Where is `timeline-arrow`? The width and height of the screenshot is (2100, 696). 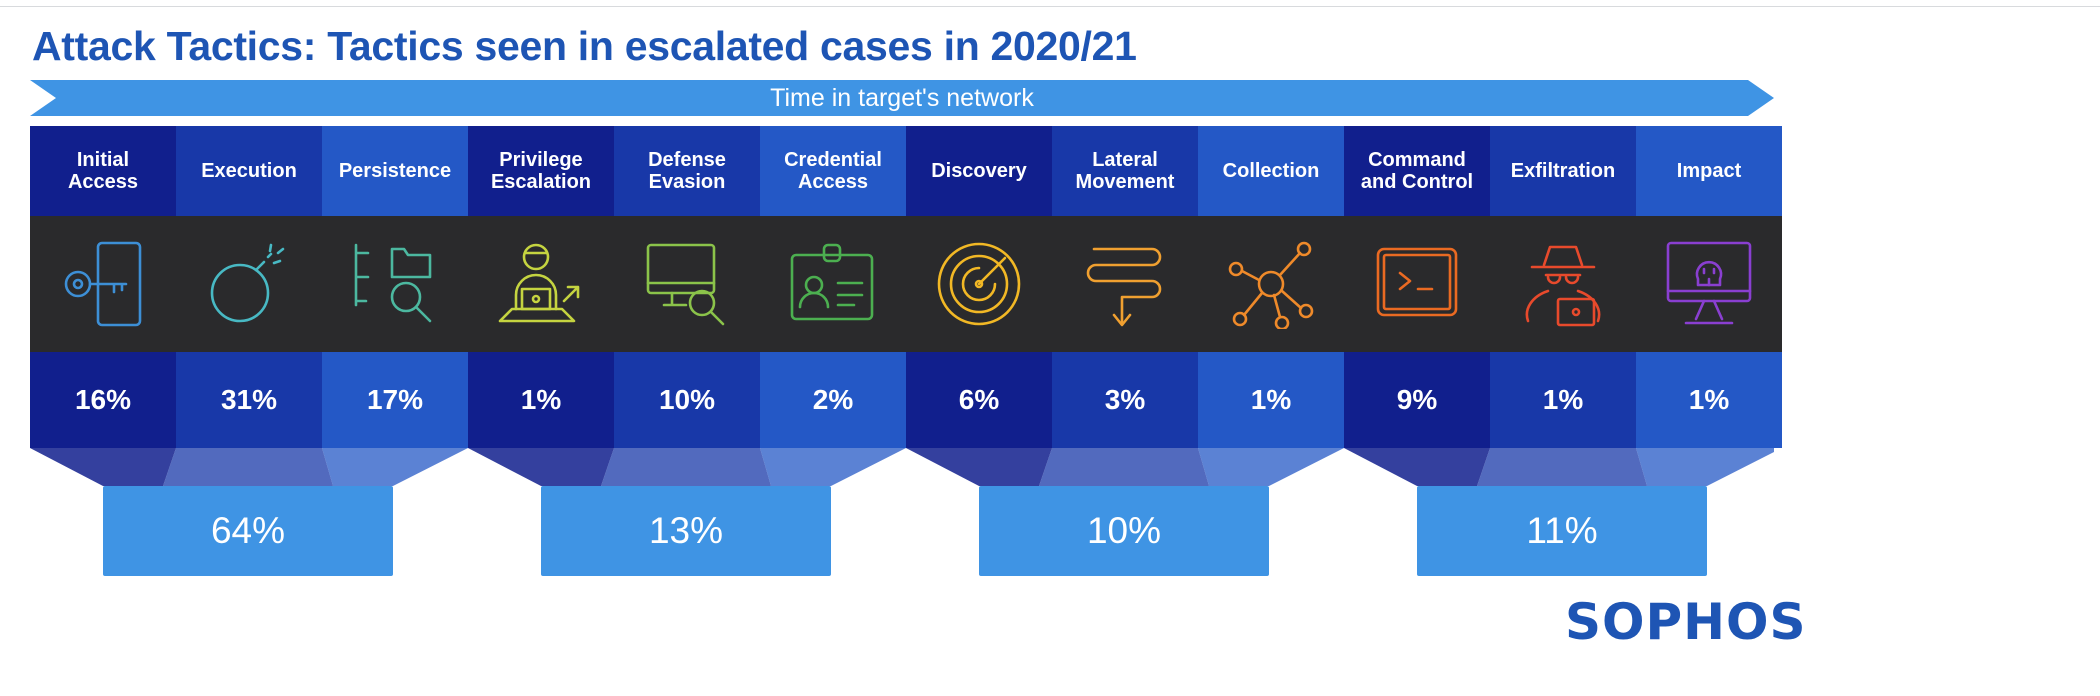 timeline-arrow is located at coordinates (902, 98).